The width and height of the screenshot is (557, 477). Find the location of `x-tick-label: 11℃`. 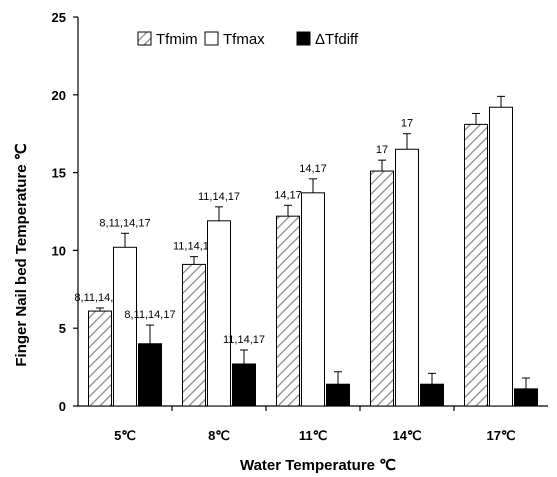

x-tick-label: 11℃ is located at coordinates (313, 435).